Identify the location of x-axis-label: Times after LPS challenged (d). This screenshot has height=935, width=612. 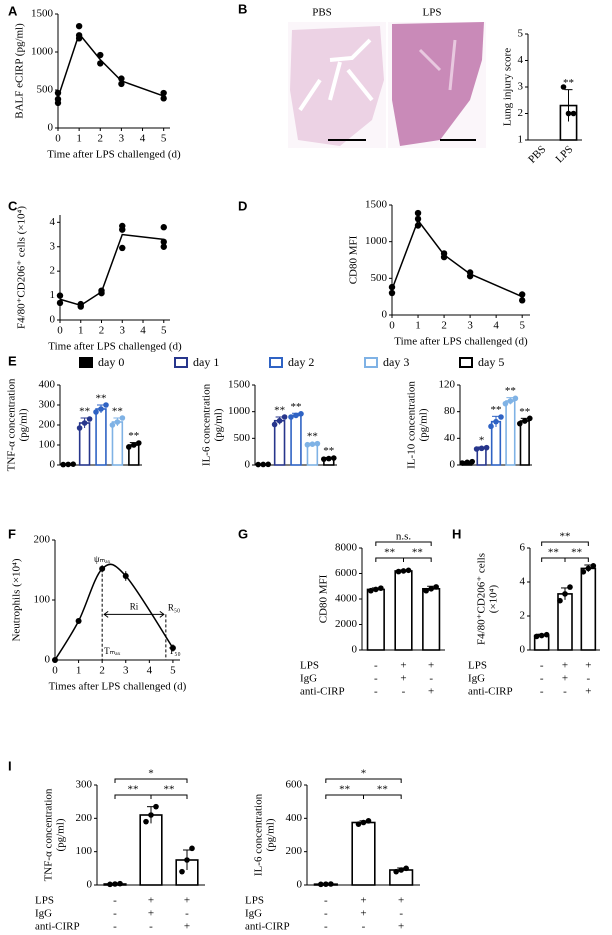
(118, 687).